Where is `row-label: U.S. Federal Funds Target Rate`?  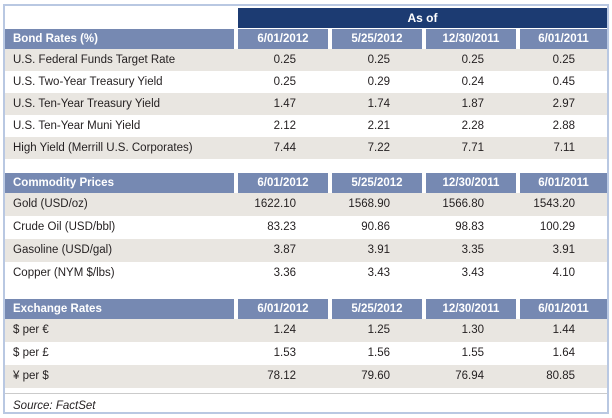
row-label: U.S. Federal Funds Target Rate is located at coordinates (94, 60).